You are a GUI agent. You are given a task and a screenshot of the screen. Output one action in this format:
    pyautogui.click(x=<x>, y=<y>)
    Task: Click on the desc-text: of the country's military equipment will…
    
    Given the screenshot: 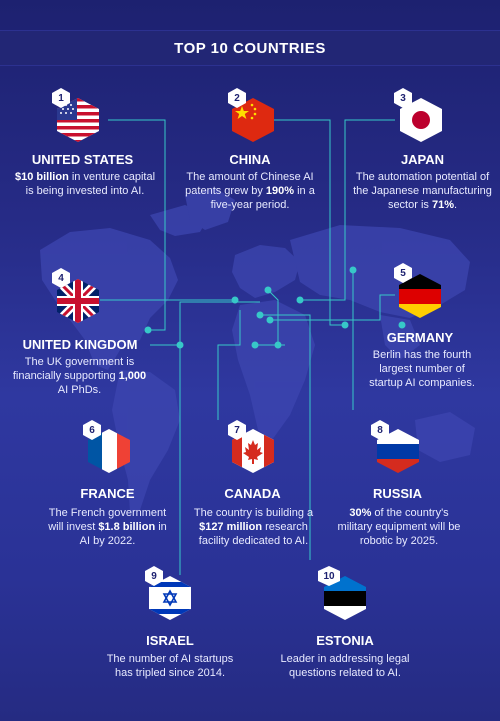 What is the action you would take?
    pyautogui.click(x=399, y=527)
    